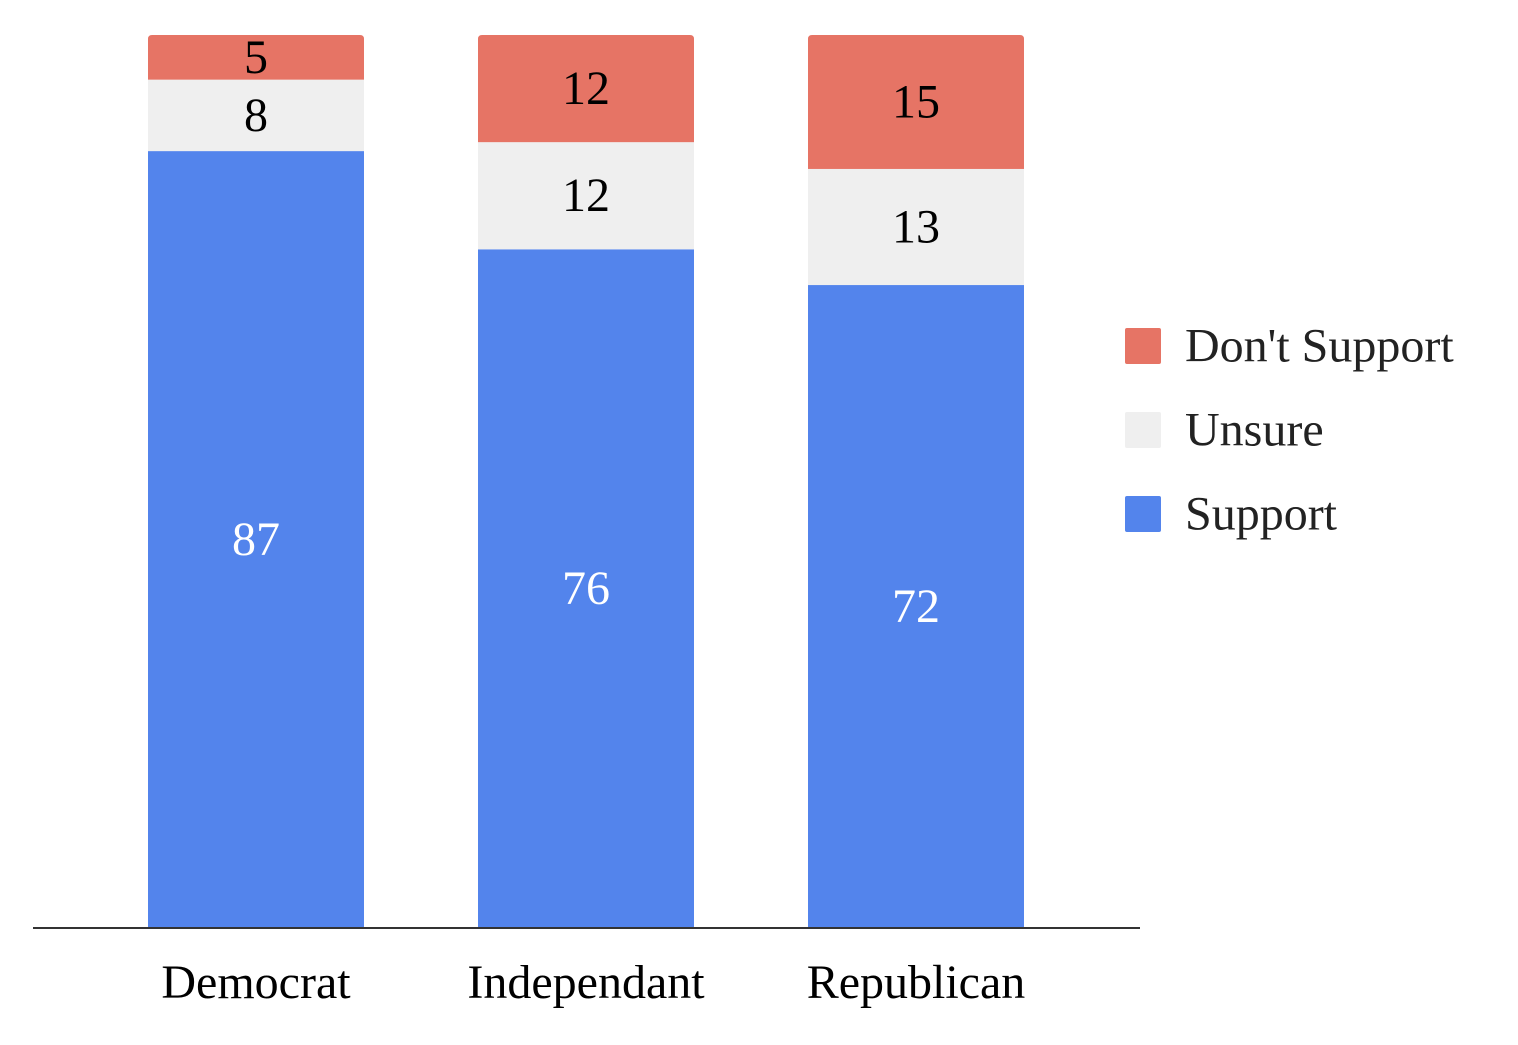 This screenshot has width=1518, height=1045. I want to click on legend-swatch-support, so click(1143, 514).